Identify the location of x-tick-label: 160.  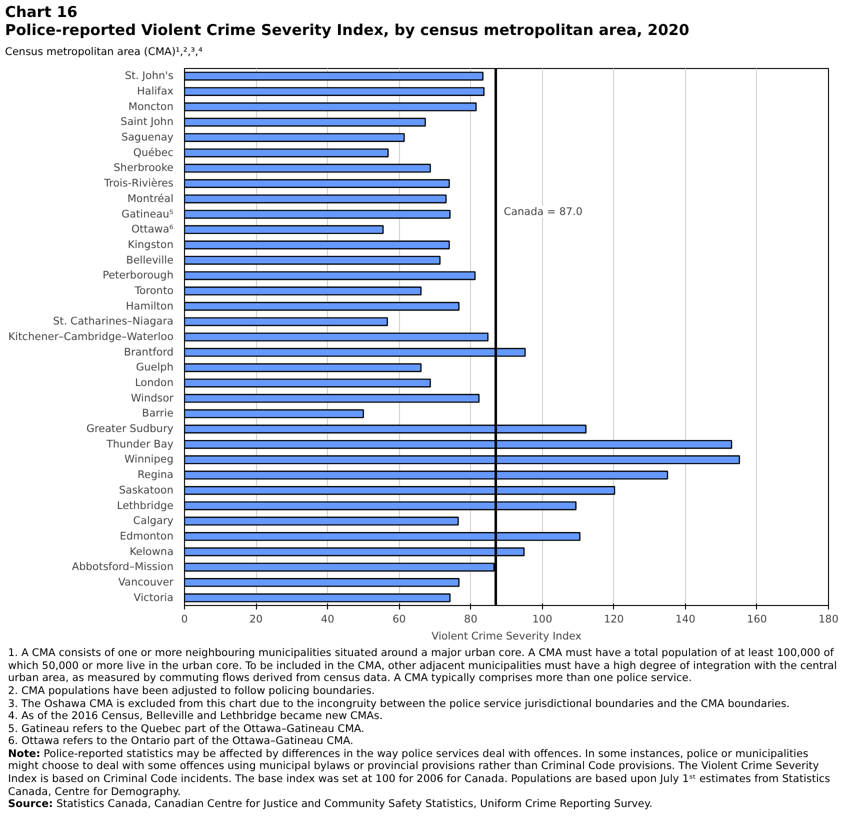
(756, 620).